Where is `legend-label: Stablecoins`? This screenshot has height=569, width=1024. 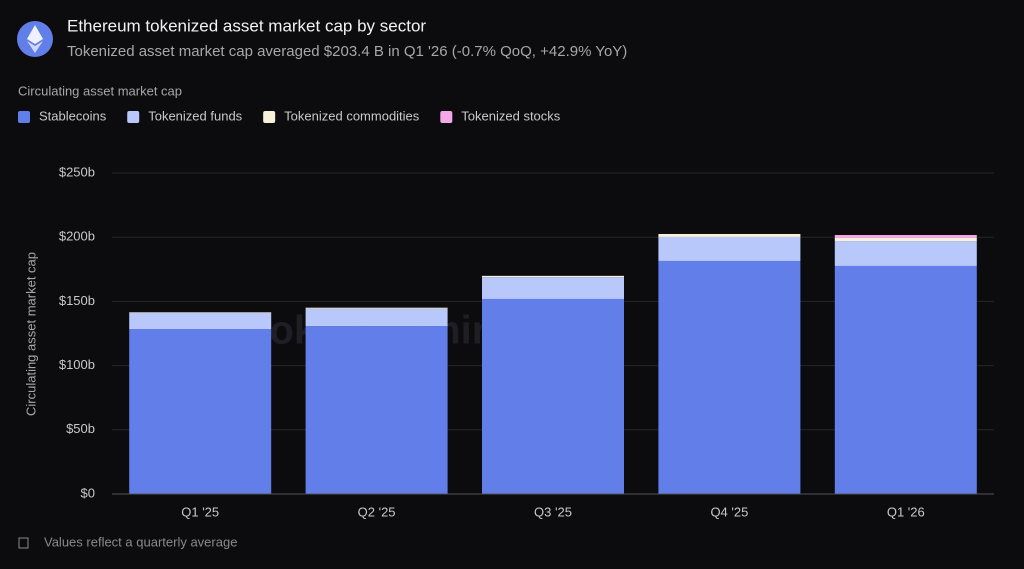
legend-label: Stablecoins is located at coordinates (73, 115).